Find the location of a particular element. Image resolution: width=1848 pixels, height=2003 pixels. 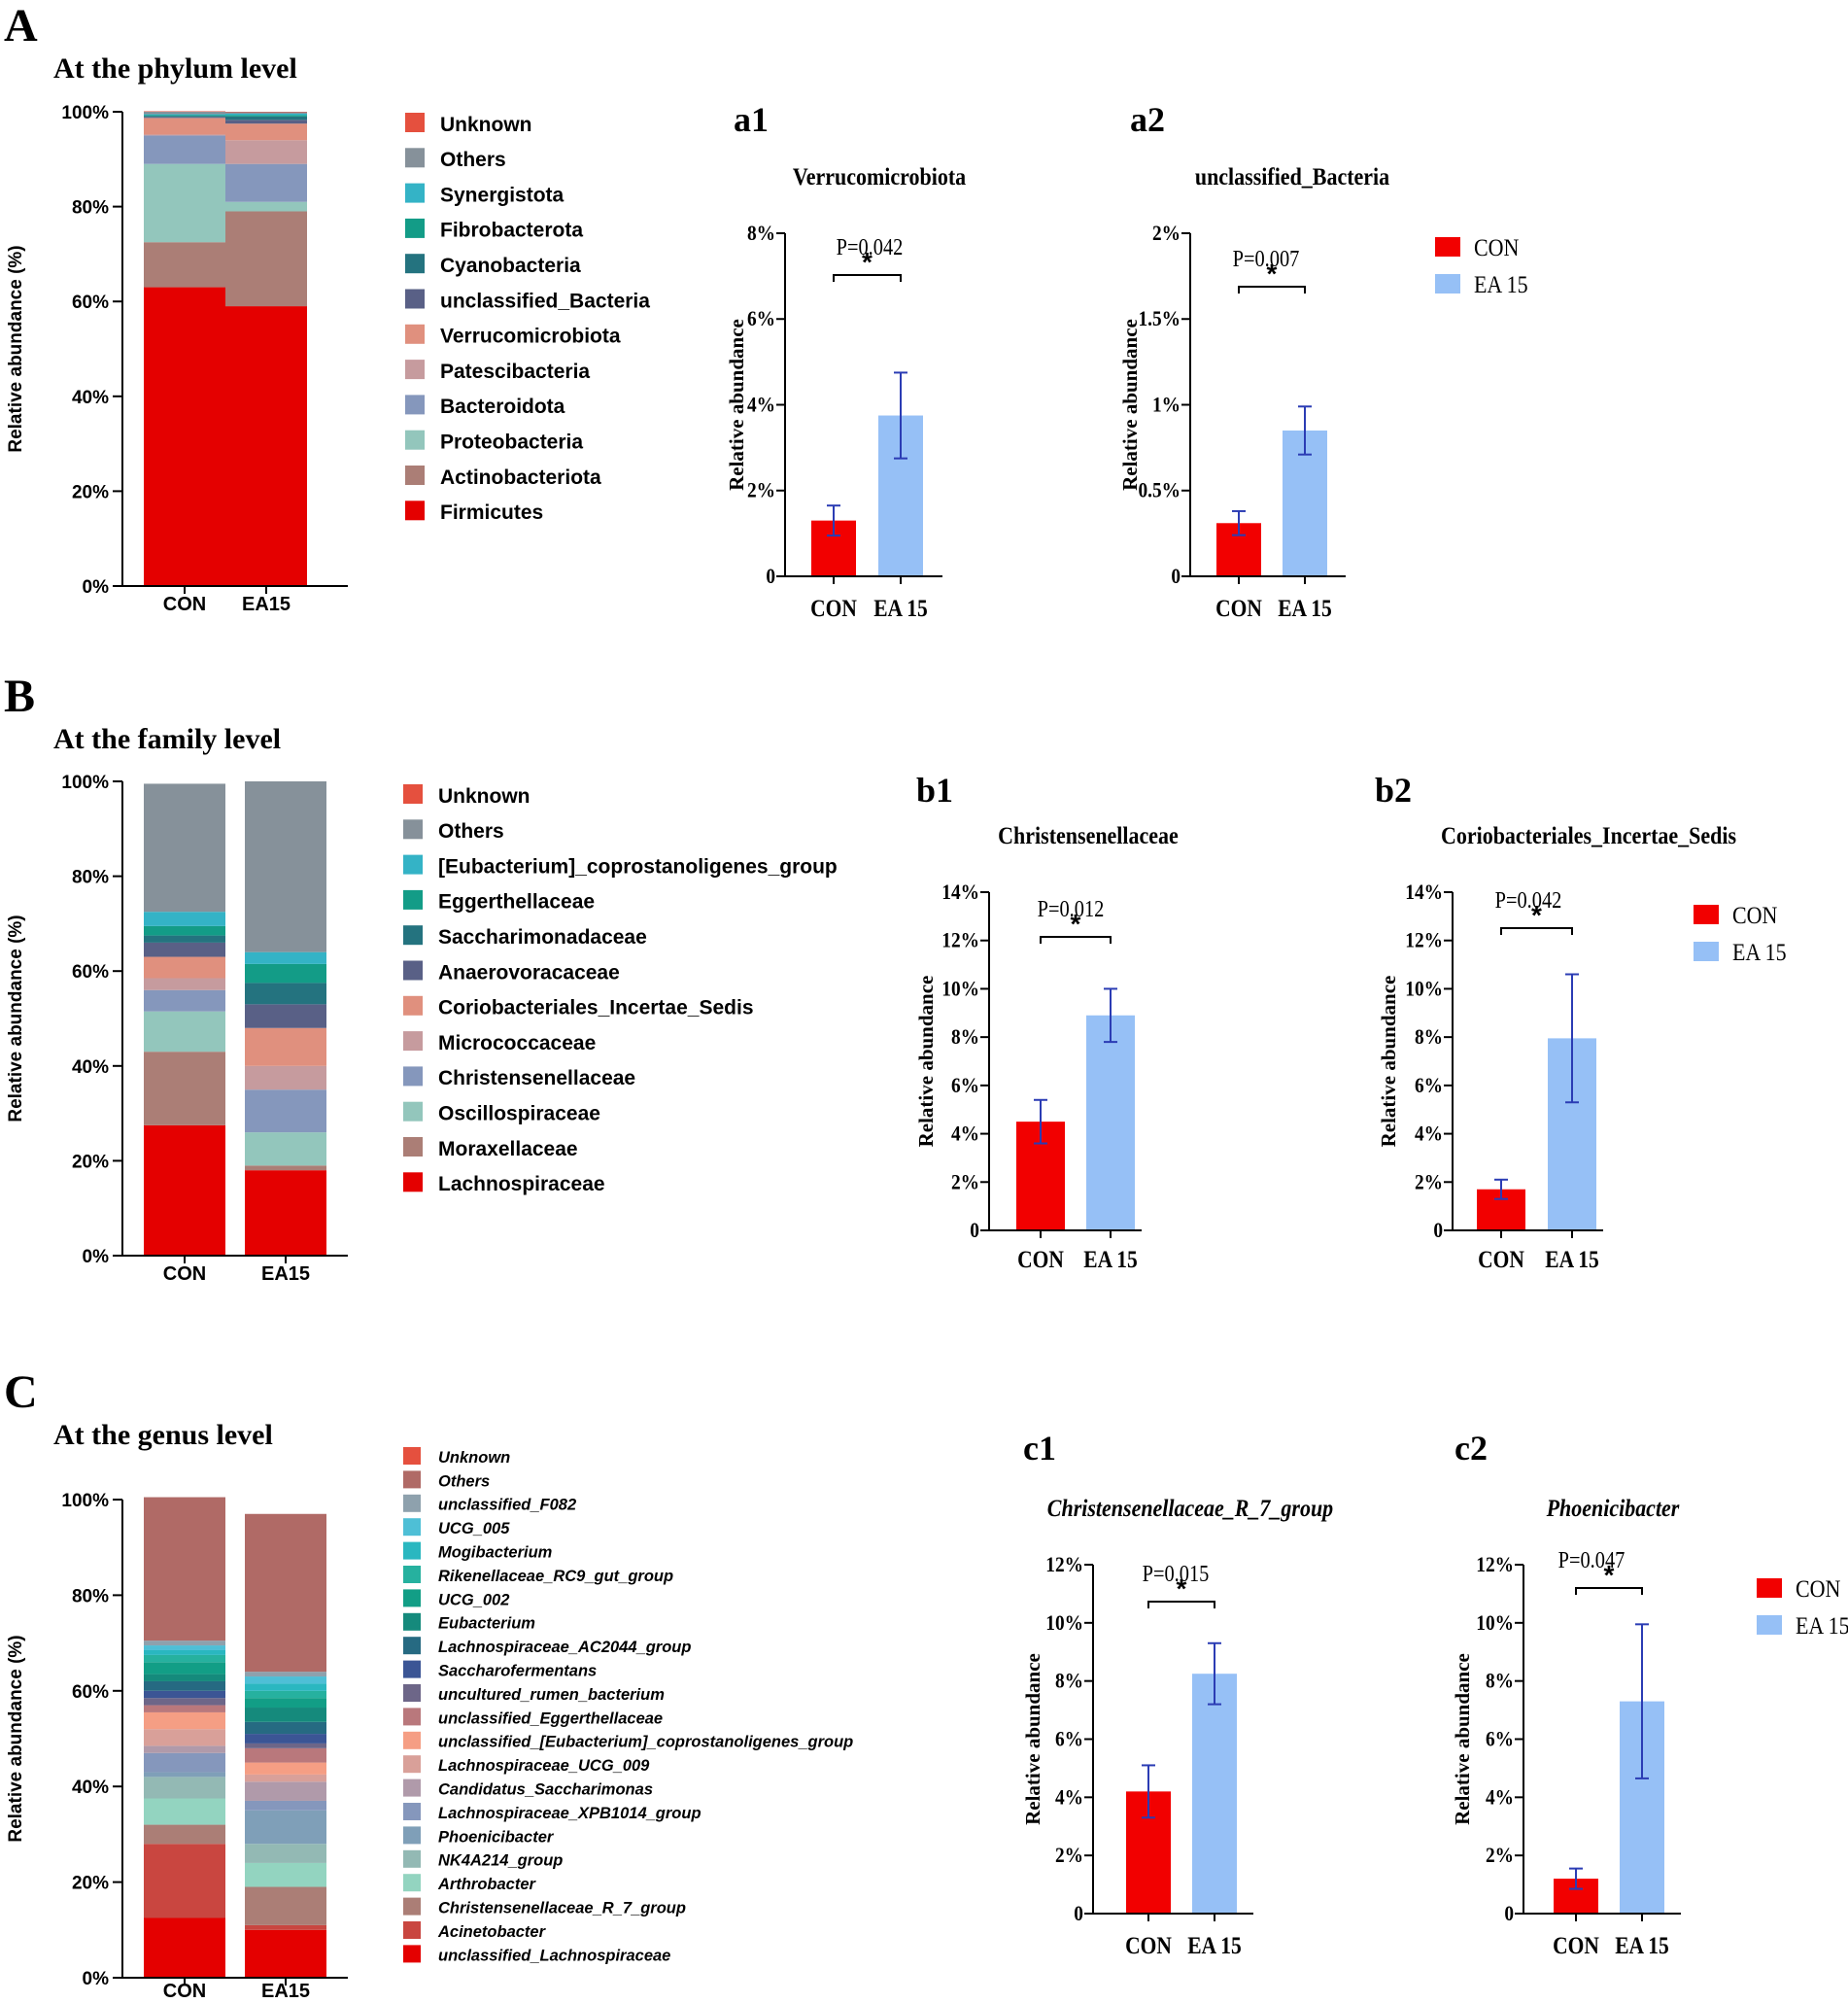

bar-chart-title: Coriobacteriales_Incertae_Sedis is located at coordinates (1588, 836).